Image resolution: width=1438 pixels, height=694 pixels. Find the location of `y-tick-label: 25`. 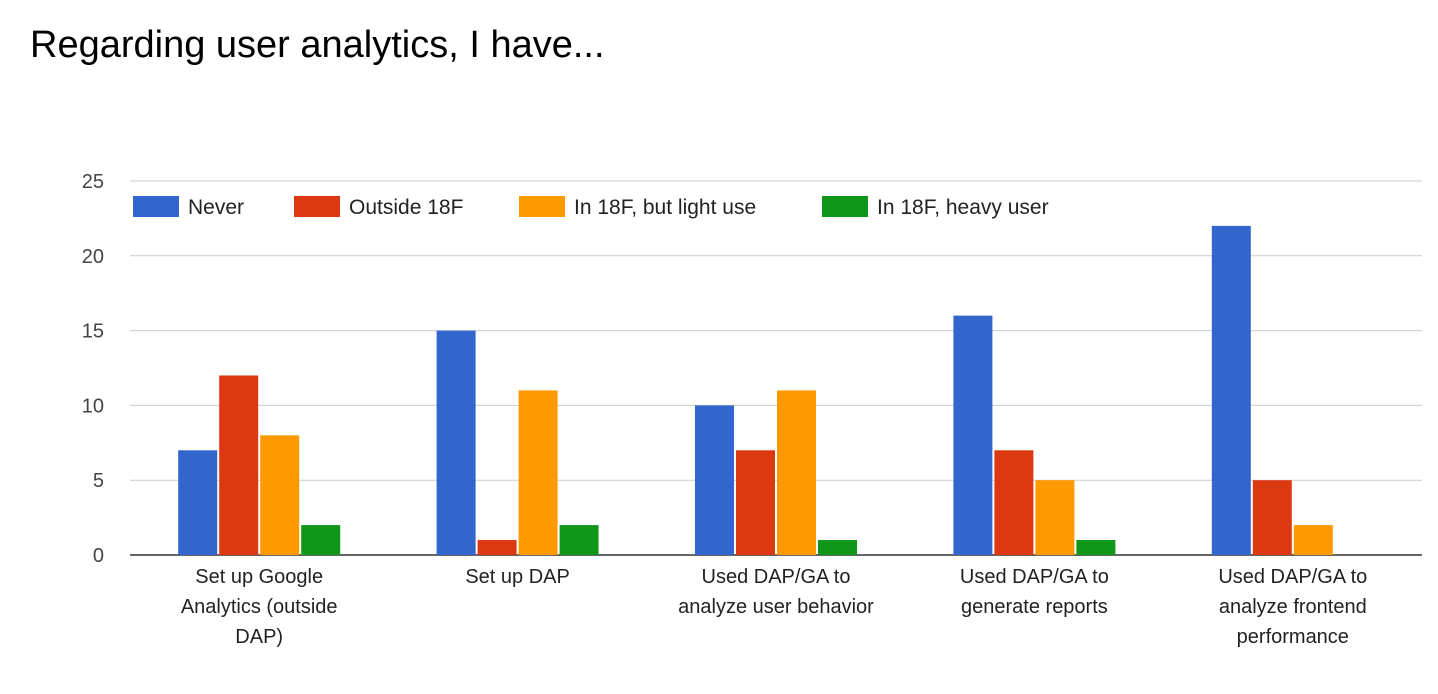

y-tick-label: 25 is located at coordinates (93, 182).